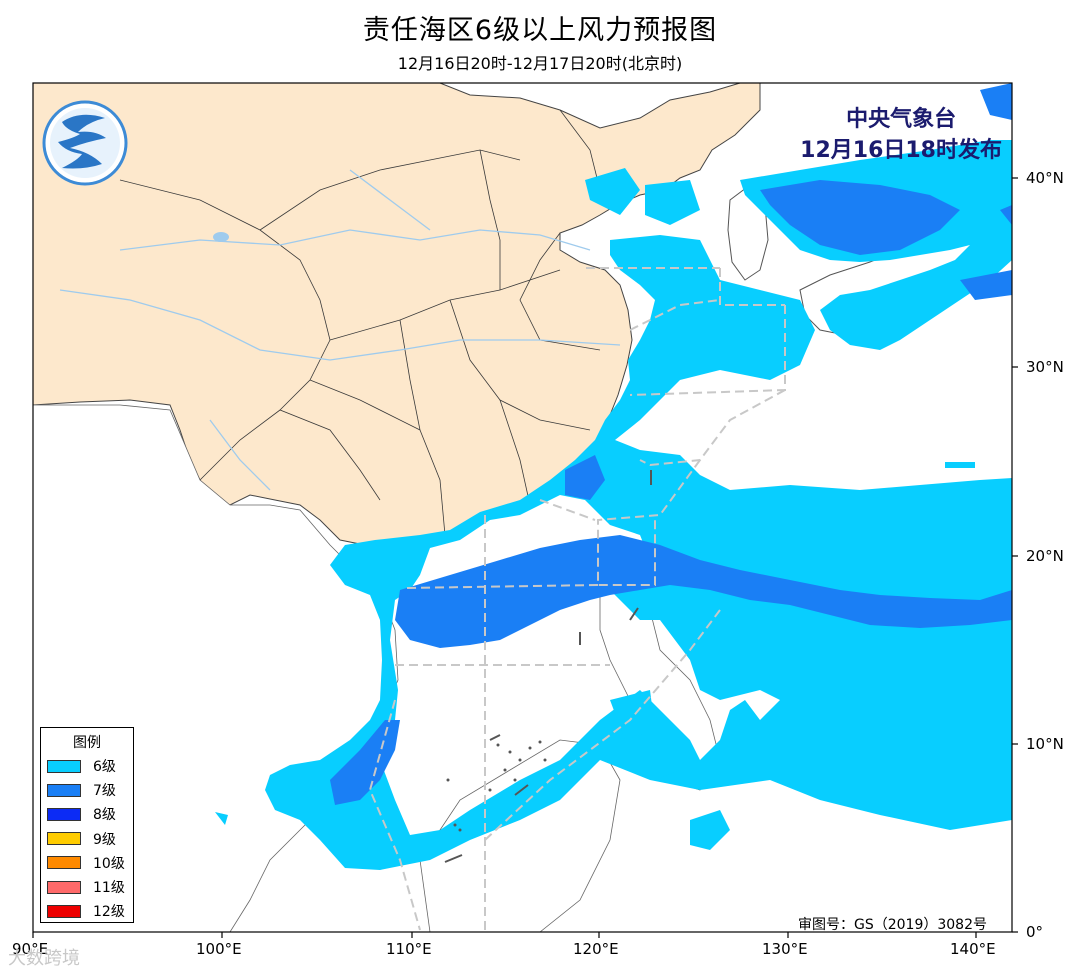 Image resolution: width=1080 pixels, height=973 pixels. Describe the element at coordinates (87, 863) in the screenshot. I see `legend-item: 10级` at that location.